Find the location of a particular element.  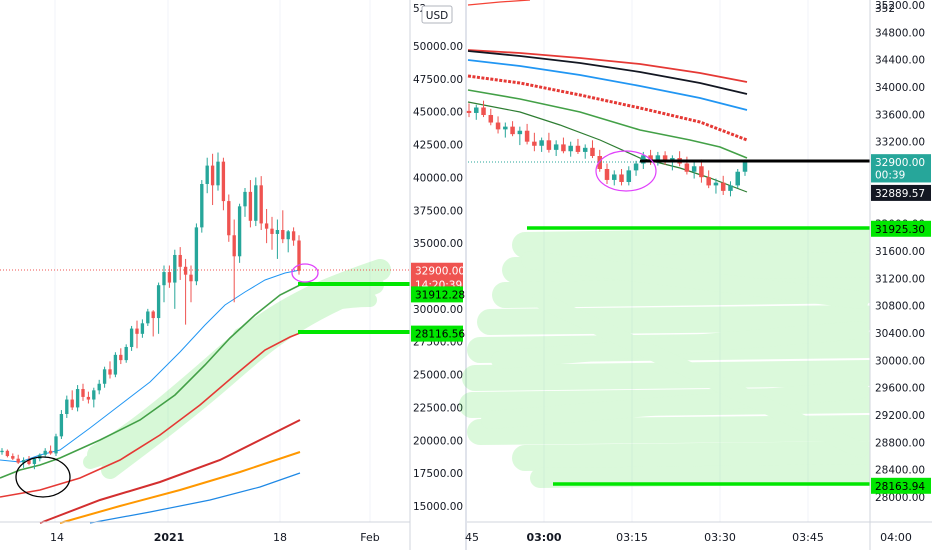

ma-red-top is located at coordinates (499, 3).